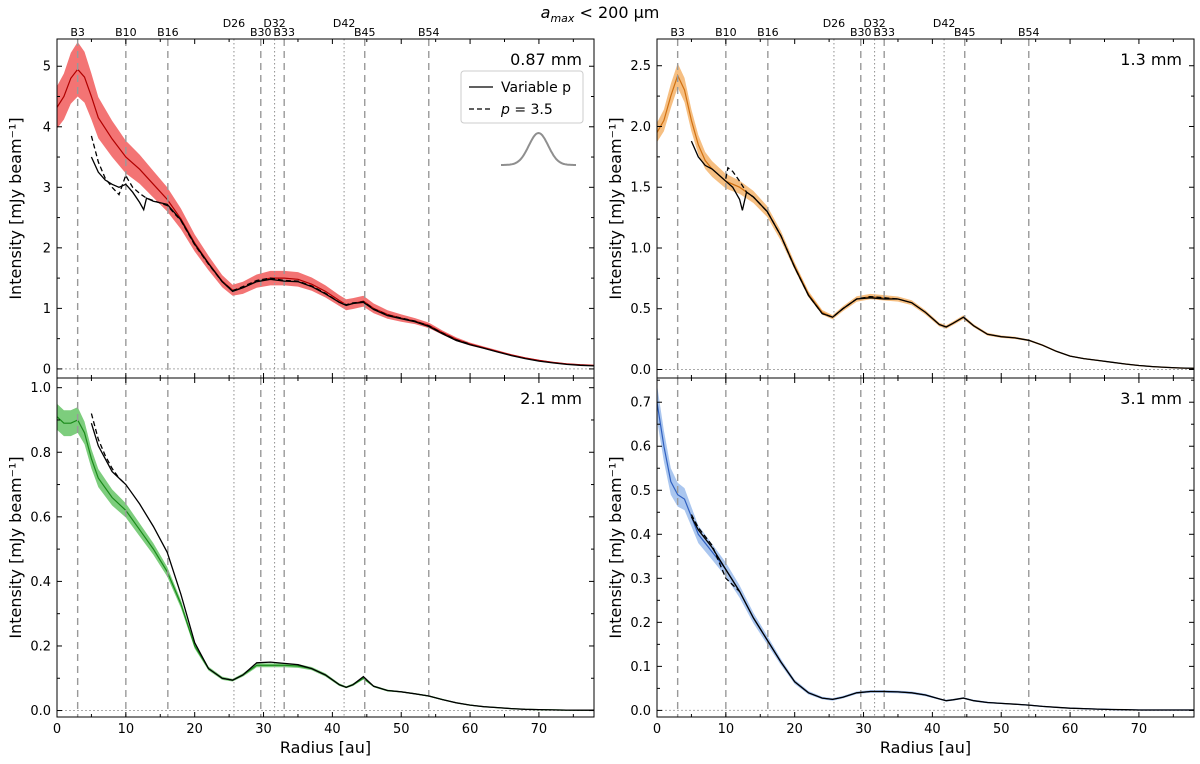 The height and width of the screenshot is (764, 1200). I want to click on y-tick-label: 0.7, so click(640, 403).